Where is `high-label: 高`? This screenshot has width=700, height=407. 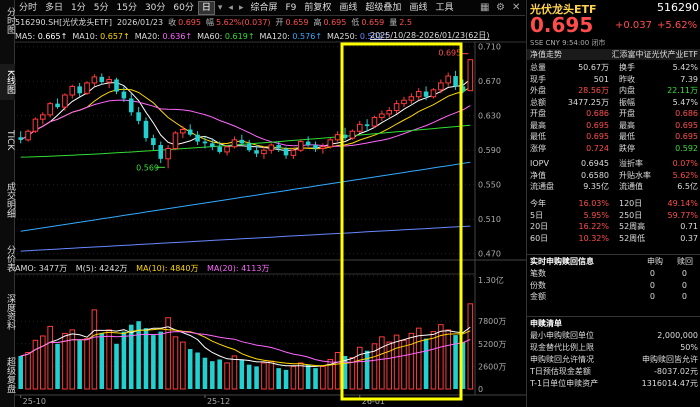
high-label: 高 is located at coordinates (317, 22).